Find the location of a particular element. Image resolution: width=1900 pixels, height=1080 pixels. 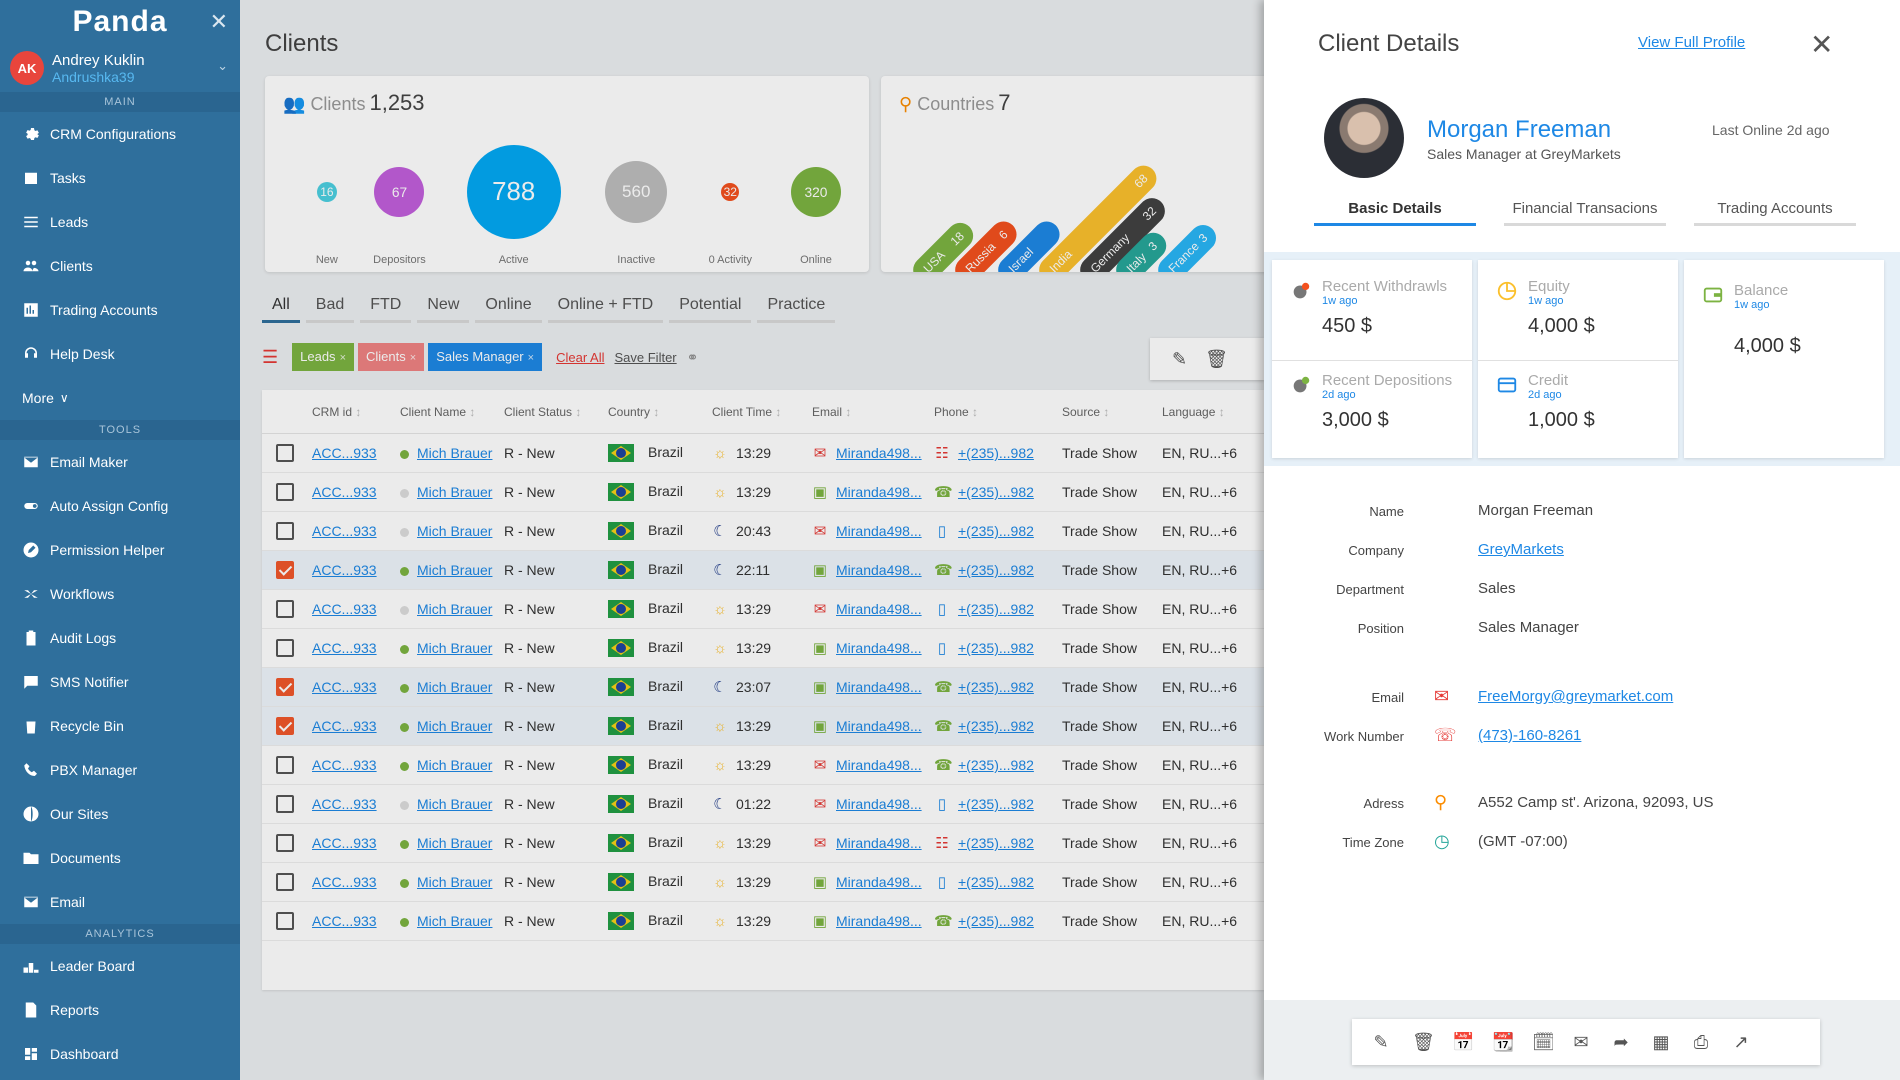

column-header: Source ↕ is located at coordinates (1112, 412).